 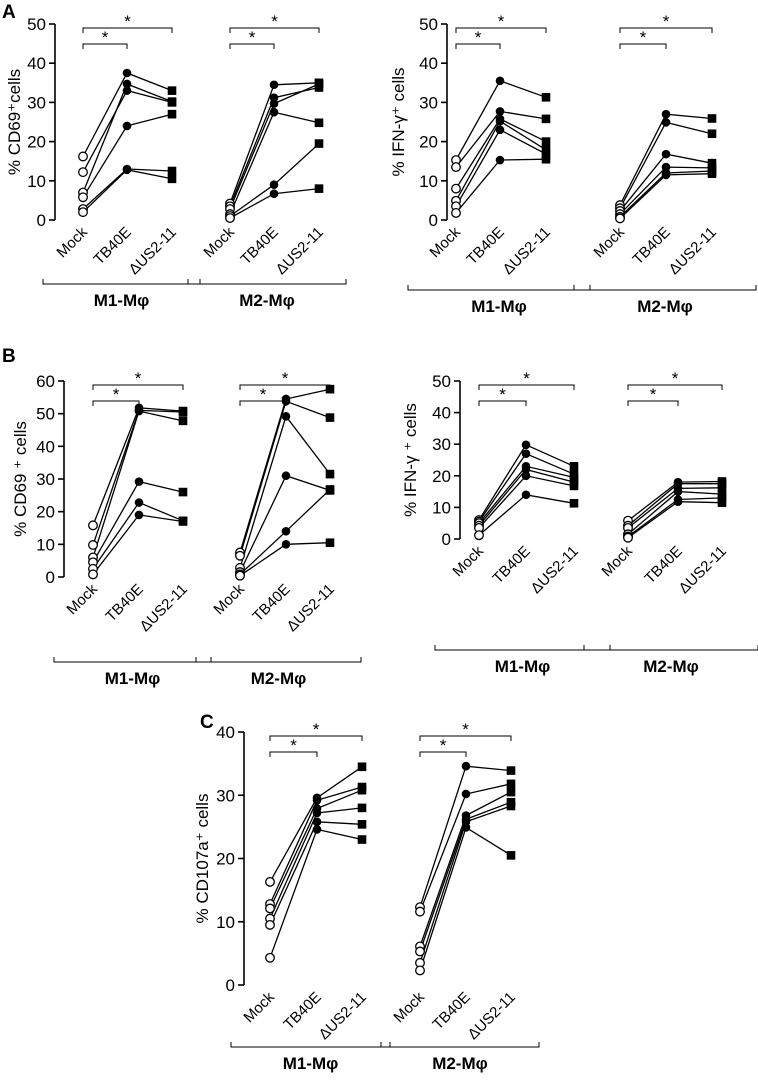 What do you see at coordinates (9, 12) in the screenshot?
I see `panel-label-a: A` at bounding box center [9, 12].